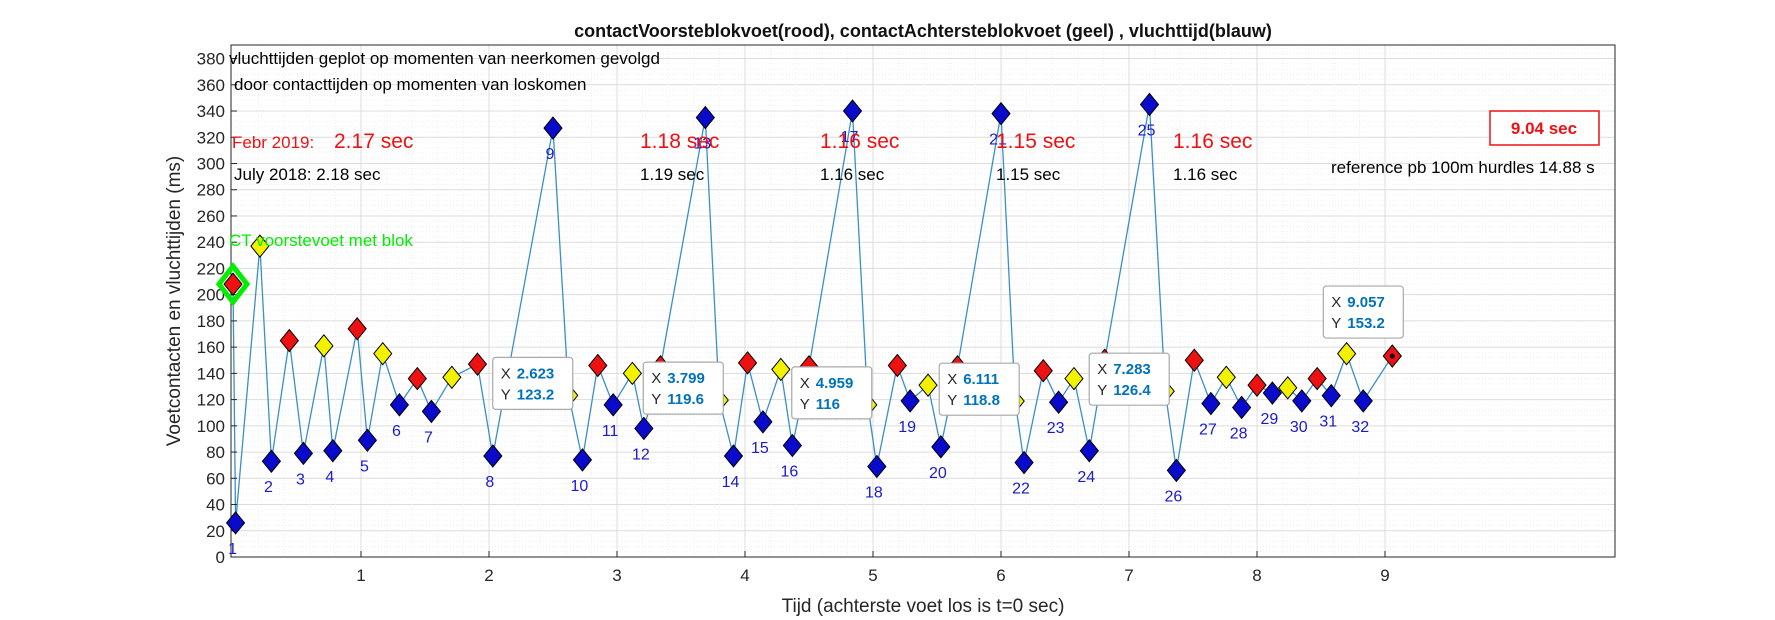  What do you see at coordinates (1208, 430) in the screenshot?
I see `point-number-label: 27` at bounding box center [1208, 430].